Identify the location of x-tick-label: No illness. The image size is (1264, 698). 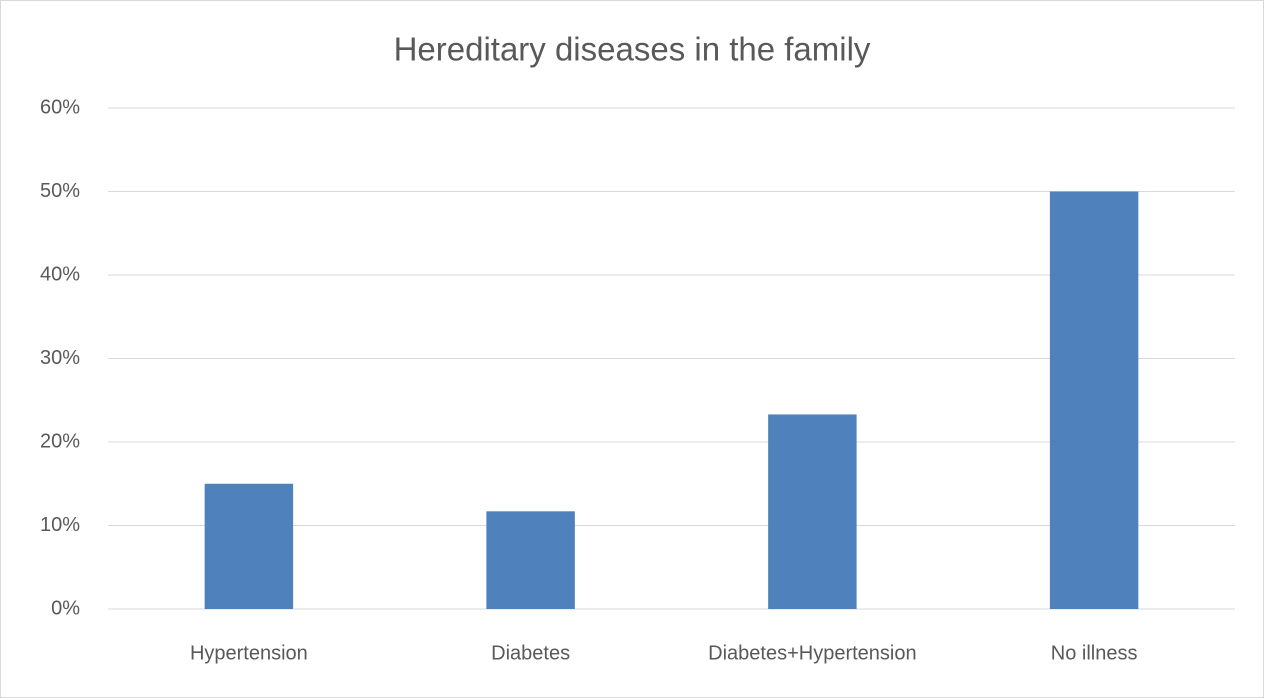
(1094, 653).